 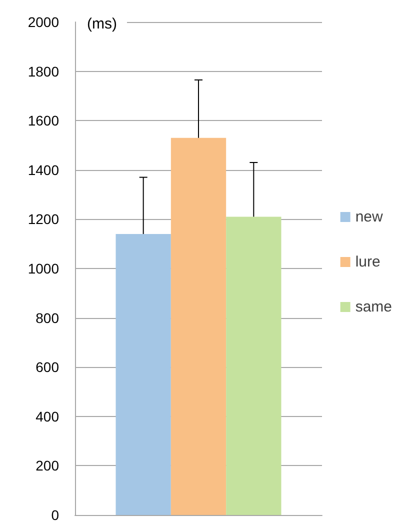 I want to click on y-tick-label: 400, so click(x=48, y=416).